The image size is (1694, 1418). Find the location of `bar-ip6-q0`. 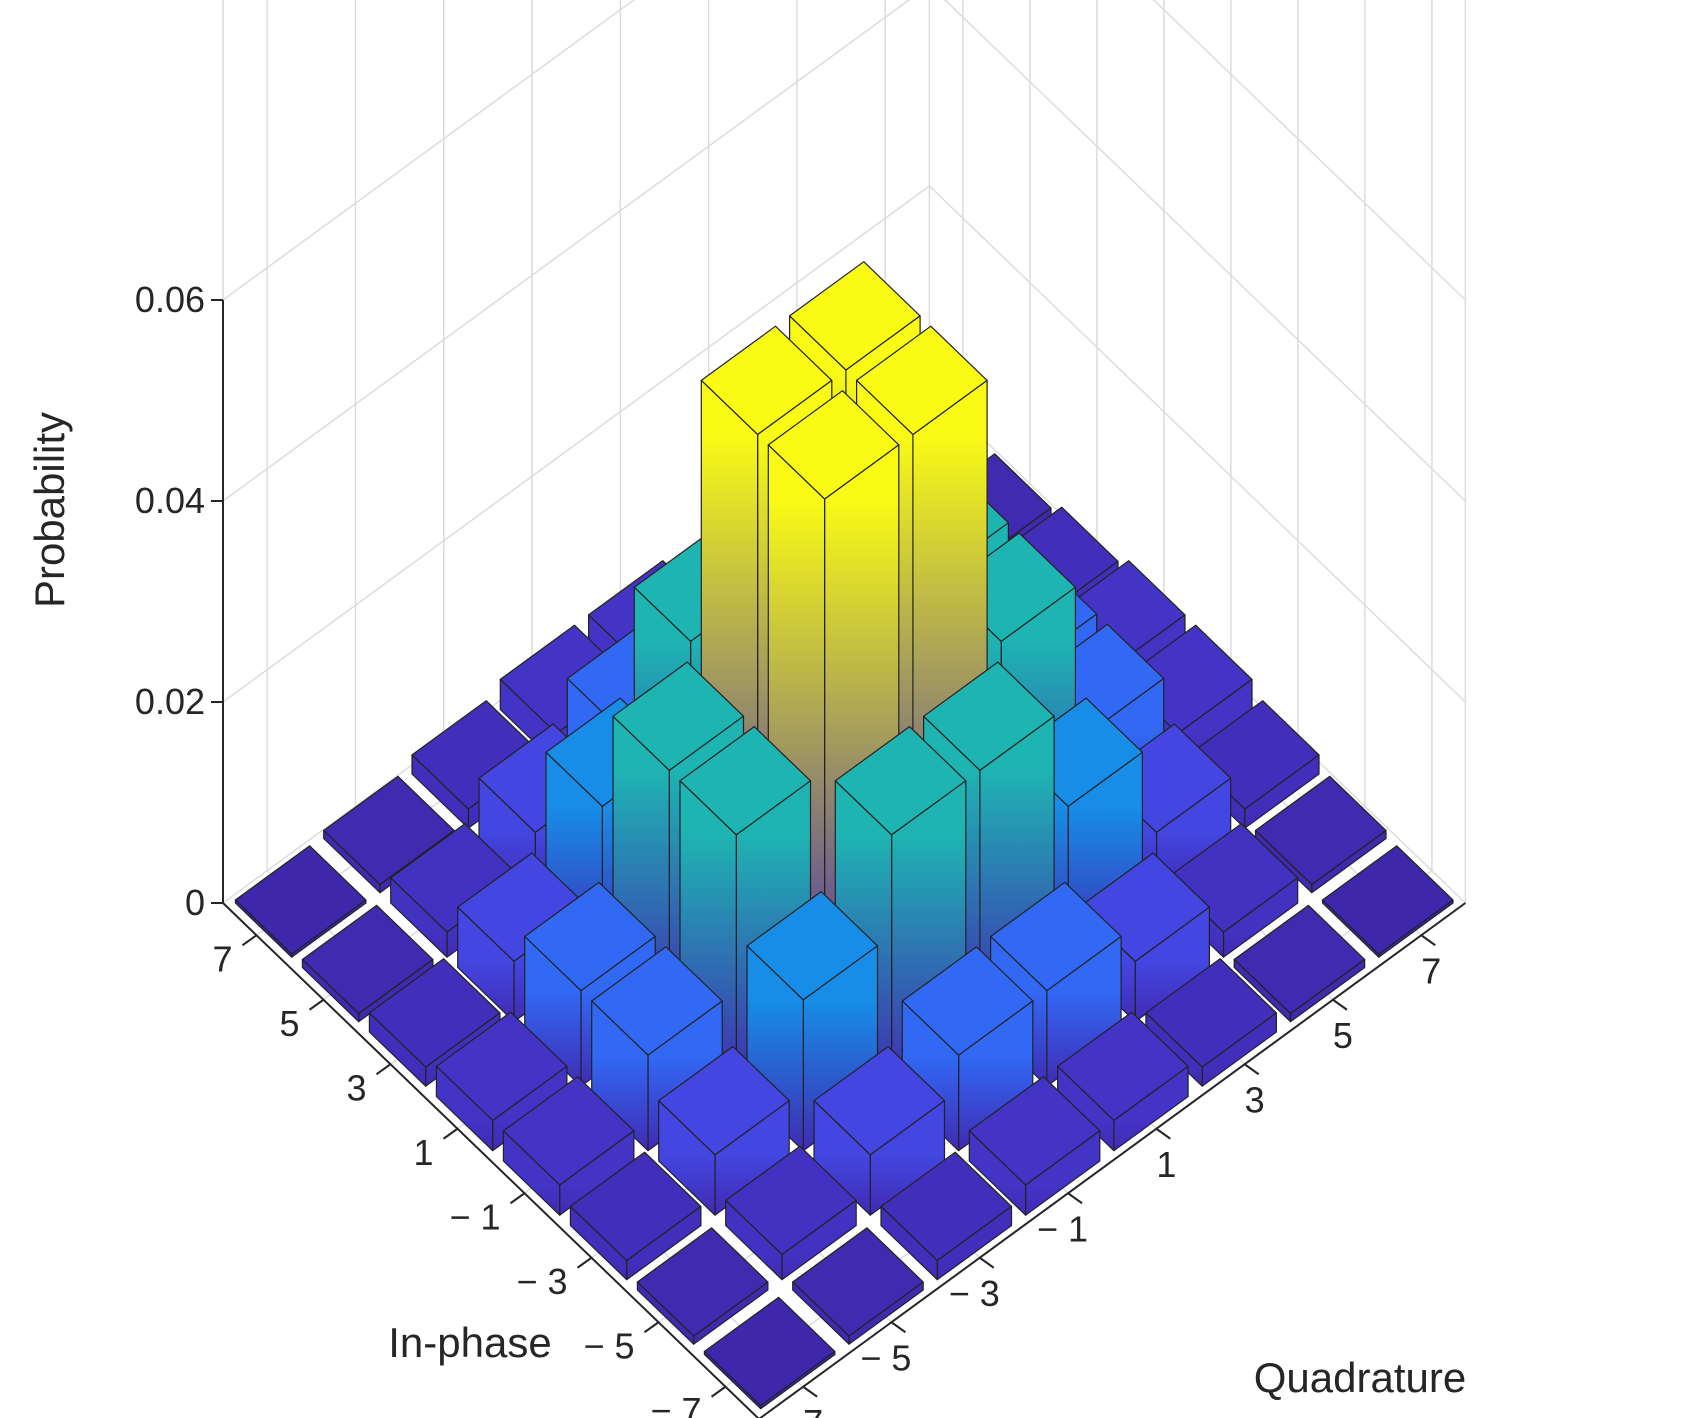

bar-ip6-q0 is located at coordinates (702, 1286).